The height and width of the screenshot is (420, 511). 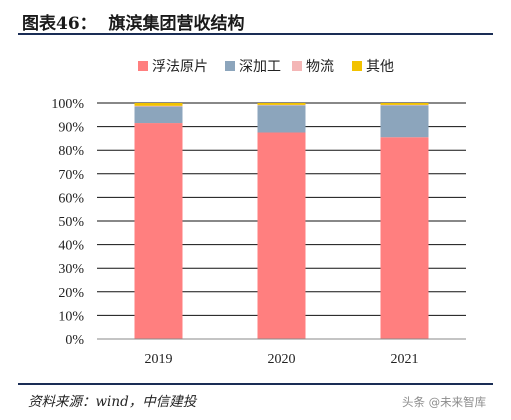 I want to click on y-tick-label: 100%, so click(x=67, y=104).